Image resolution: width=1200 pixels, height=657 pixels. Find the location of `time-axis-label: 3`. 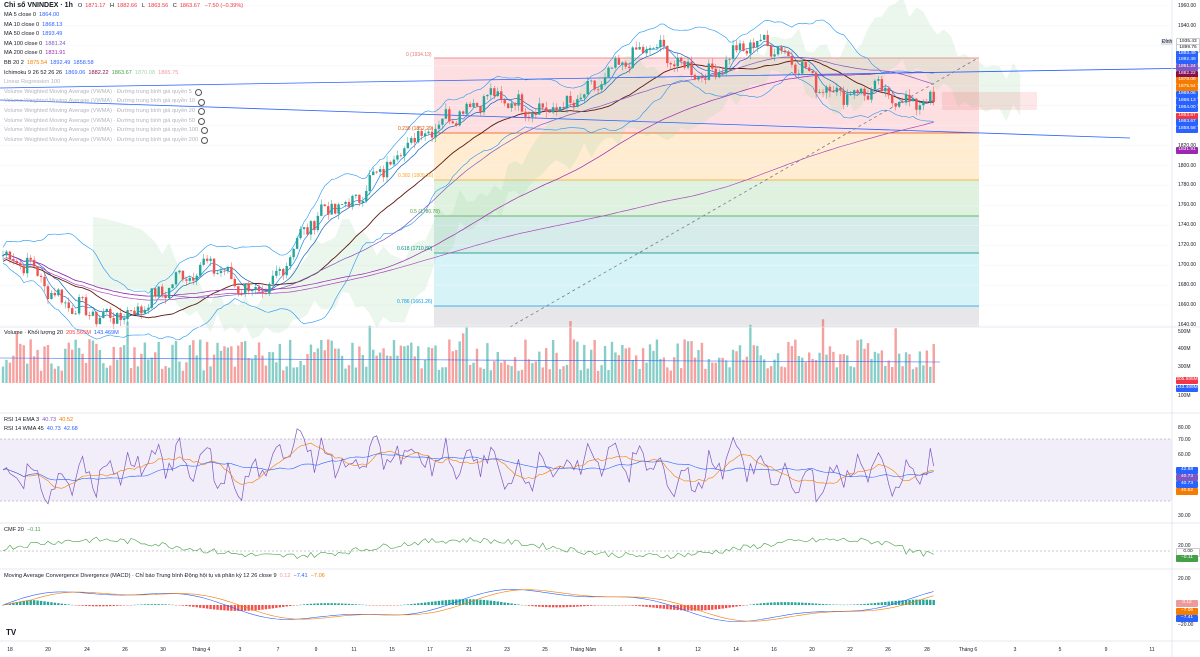

time-axis-label: 3 is located at coordinates (240, 650).